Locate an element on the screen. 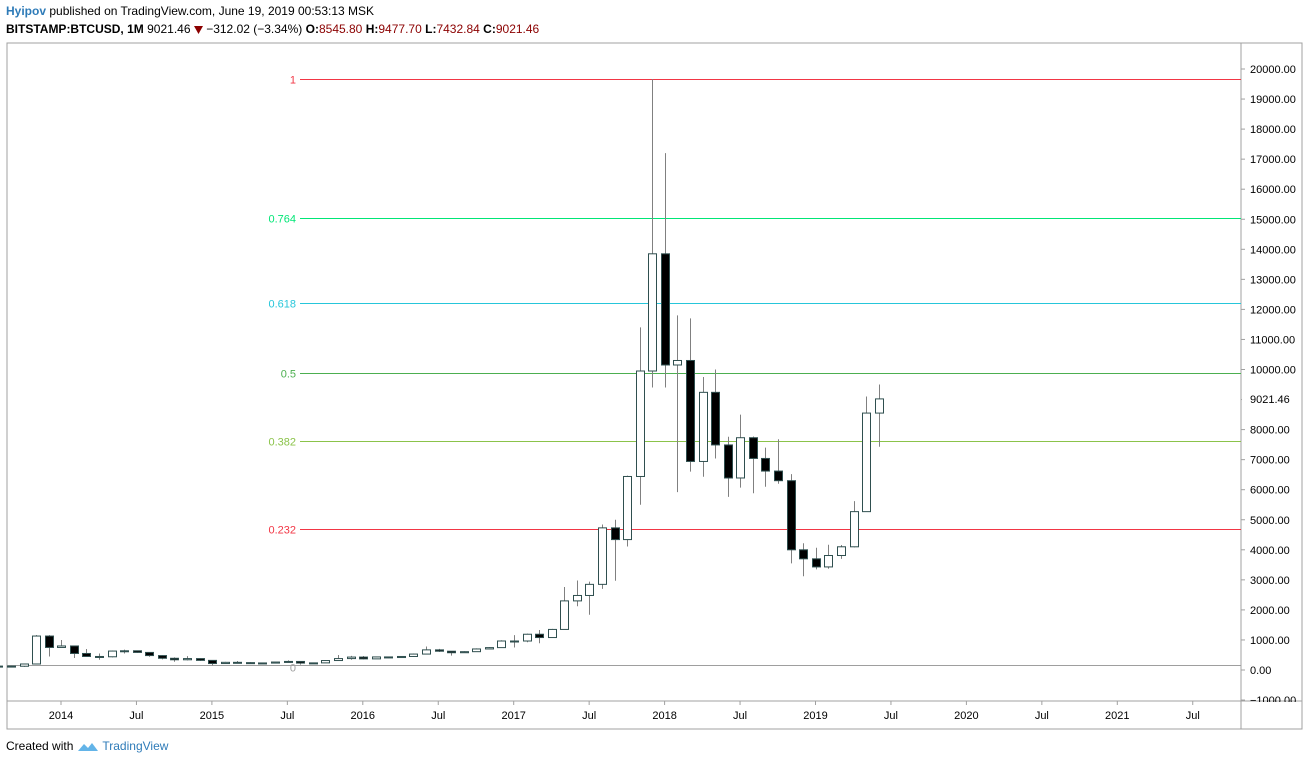  x-tick-label: 2014 is located at coordinates (61, 716).